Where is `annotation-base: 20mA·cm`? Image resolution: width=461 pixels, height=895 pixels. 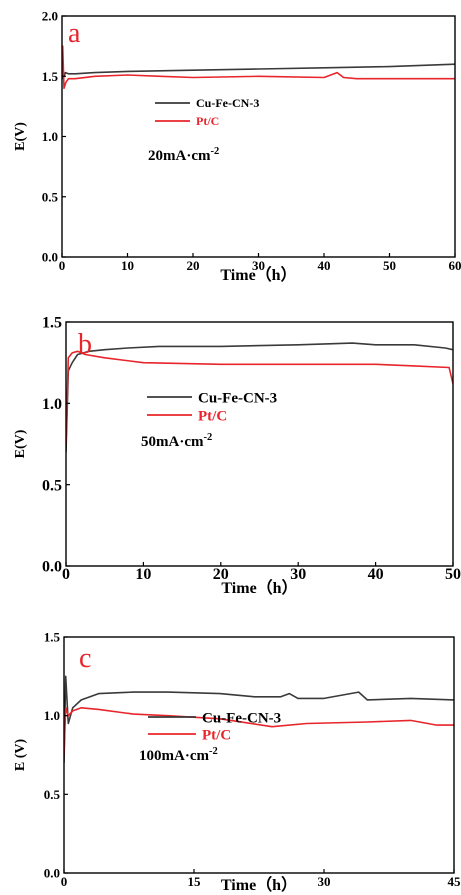
annotation-base: 20mA·cm is located at coordinates (179, 156).